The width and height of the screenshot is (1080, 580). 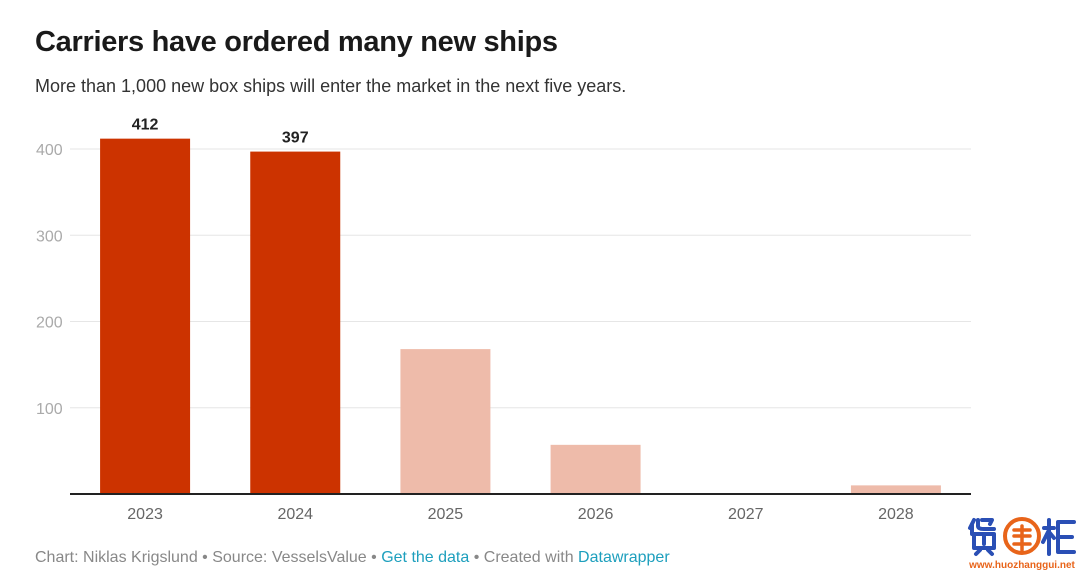 I want to click on footer-credit: Chart: Niklas Krigslund, so click(x=116, y=557).